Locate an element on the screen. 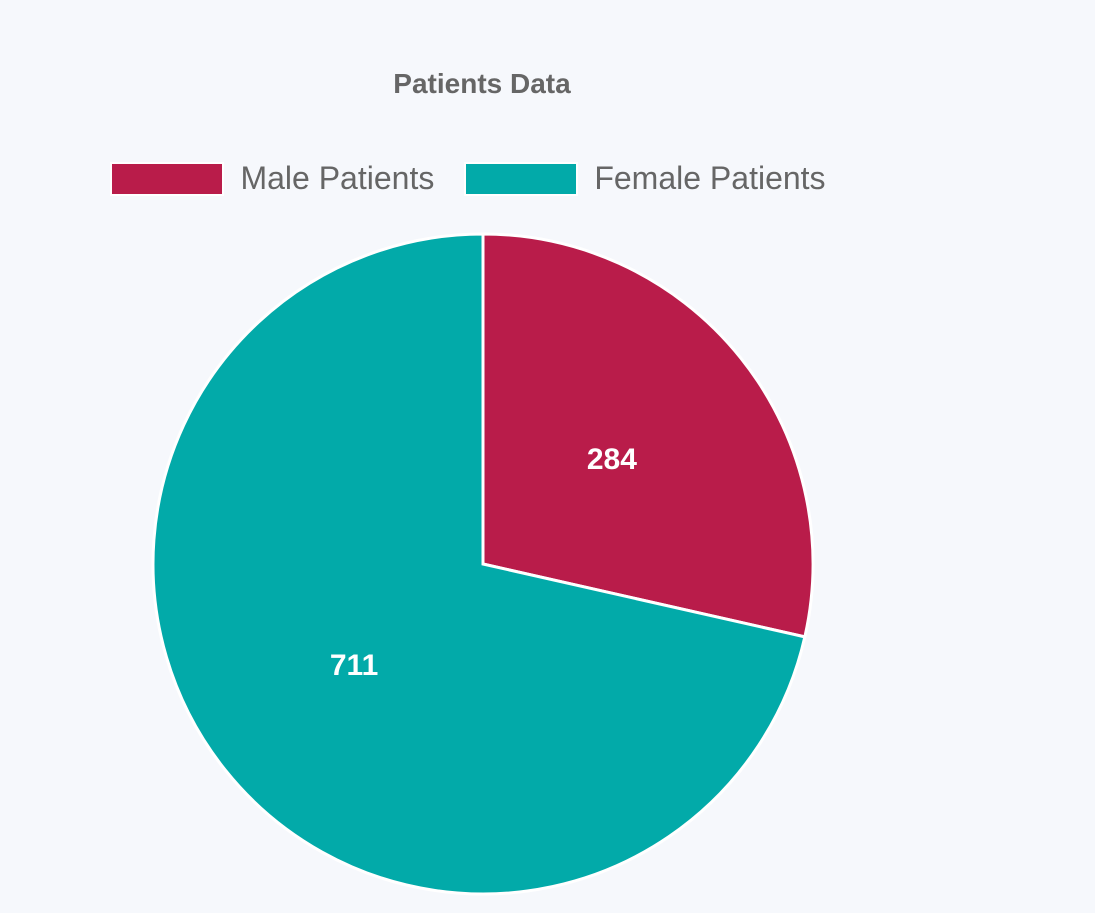  legend-item-female: Female Patients is located at coordinates (645, 178).